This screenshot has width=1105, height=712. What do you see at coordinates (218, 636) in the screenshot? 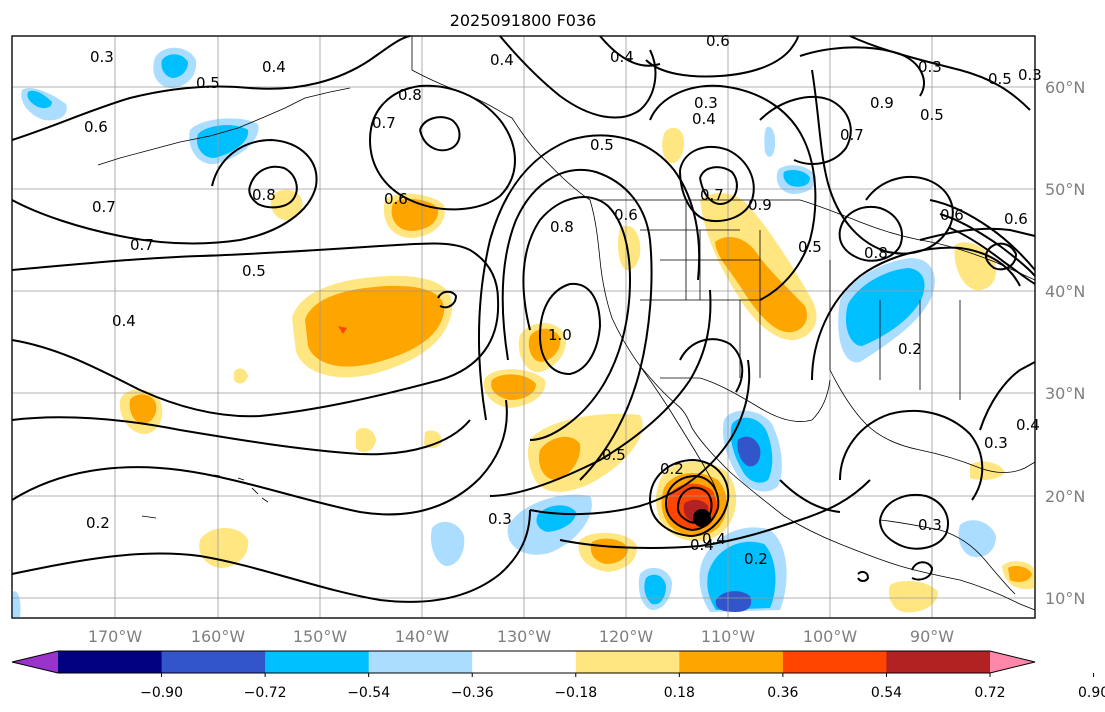
I see `longitude-label: 160°W` at bounding box center [218, 636].